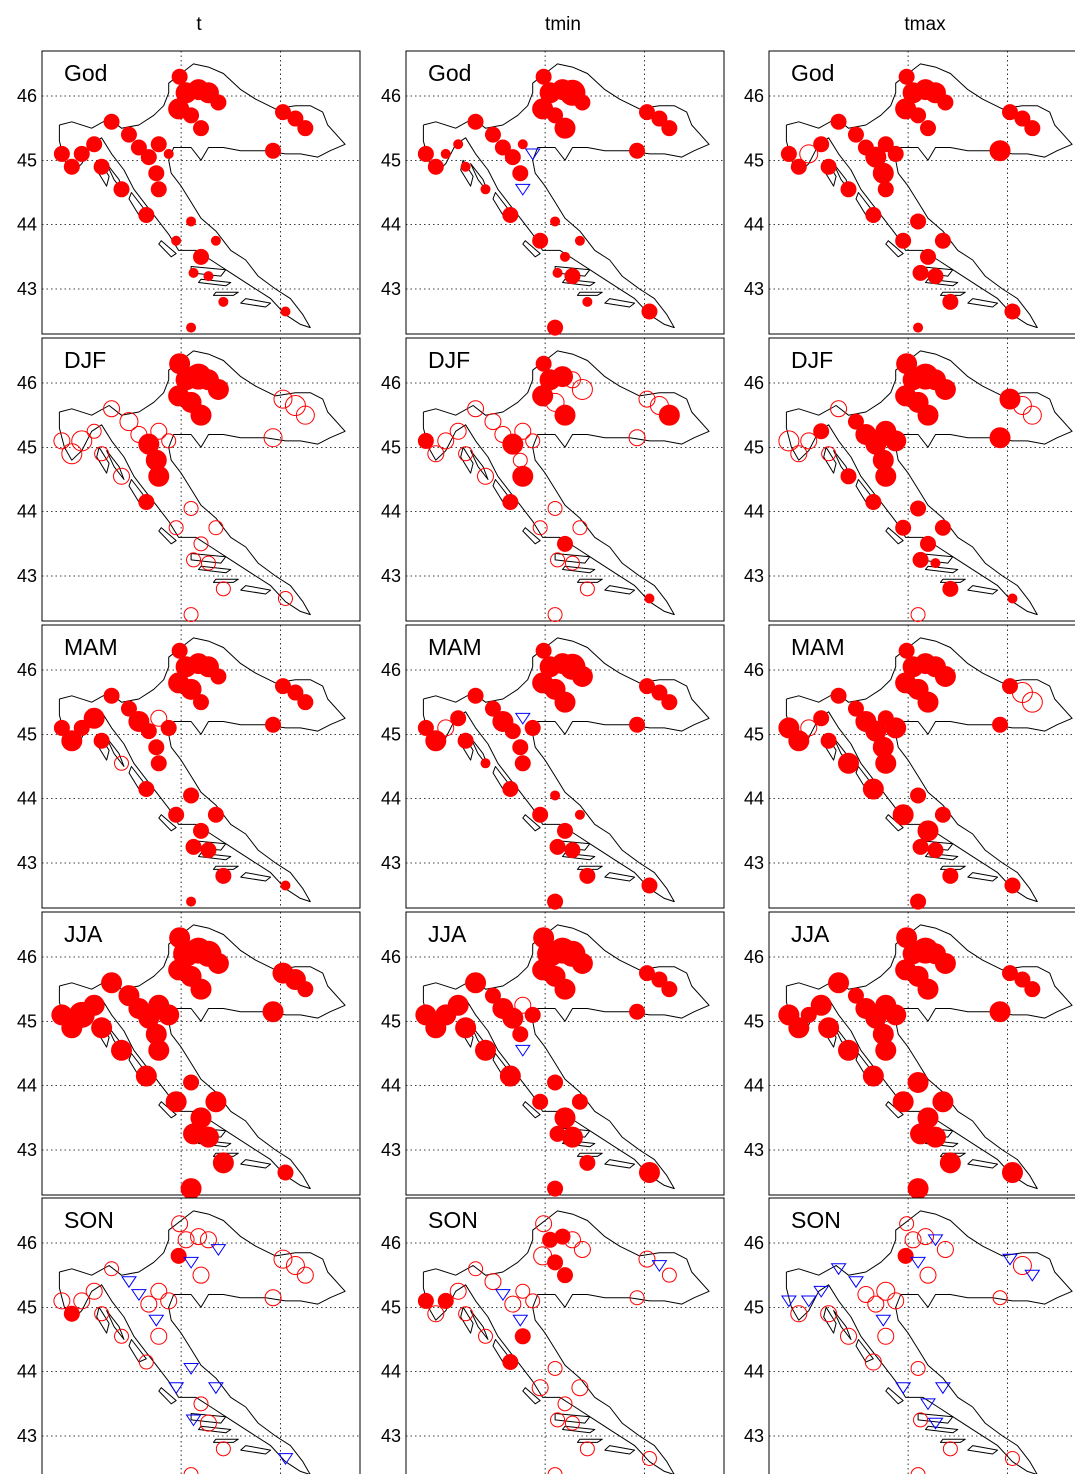 This screenshot has width=1075, height=1474. Describe the element at coordinates (909, 480) in the screenshot. I see `map-panel-tmax-djf: 46 45 44 43 DJF` at that location.